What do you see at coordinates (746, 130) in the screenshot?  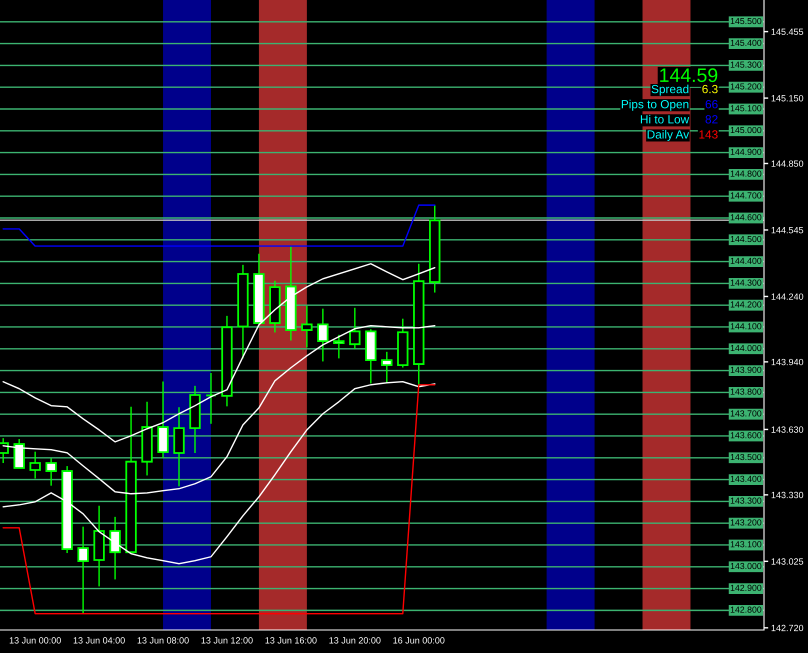 I see `ref-line-label: 145.000` at bounding box center [746, 130].